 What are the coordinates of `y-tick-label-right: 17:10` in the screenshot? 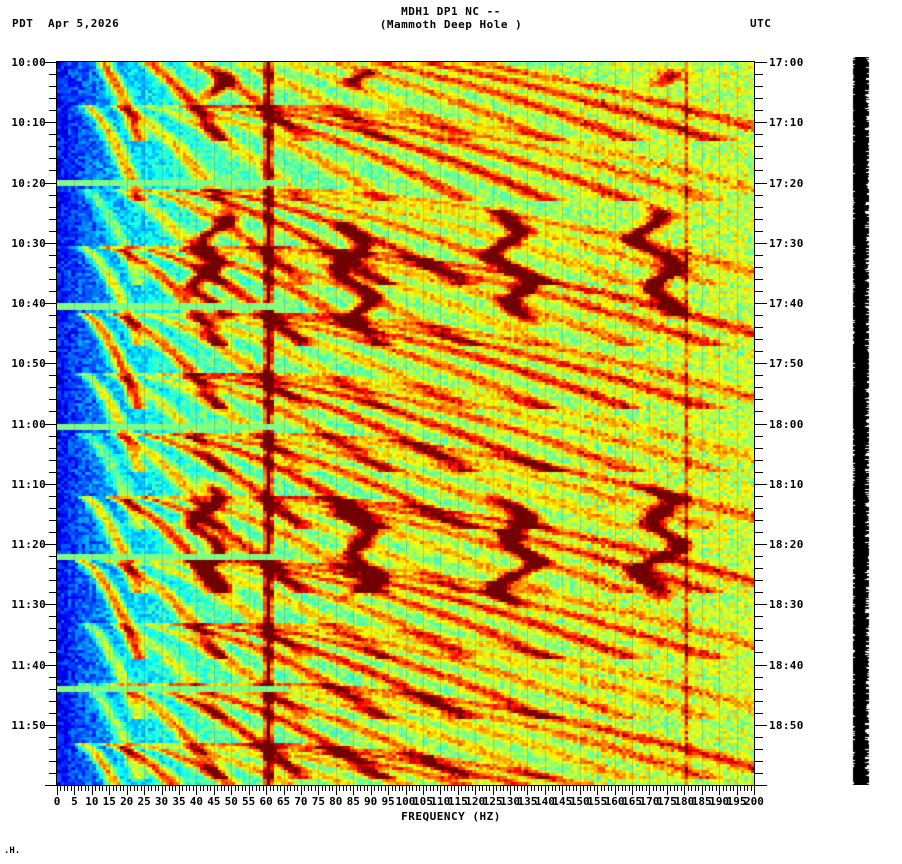 It's located at (786, 123).